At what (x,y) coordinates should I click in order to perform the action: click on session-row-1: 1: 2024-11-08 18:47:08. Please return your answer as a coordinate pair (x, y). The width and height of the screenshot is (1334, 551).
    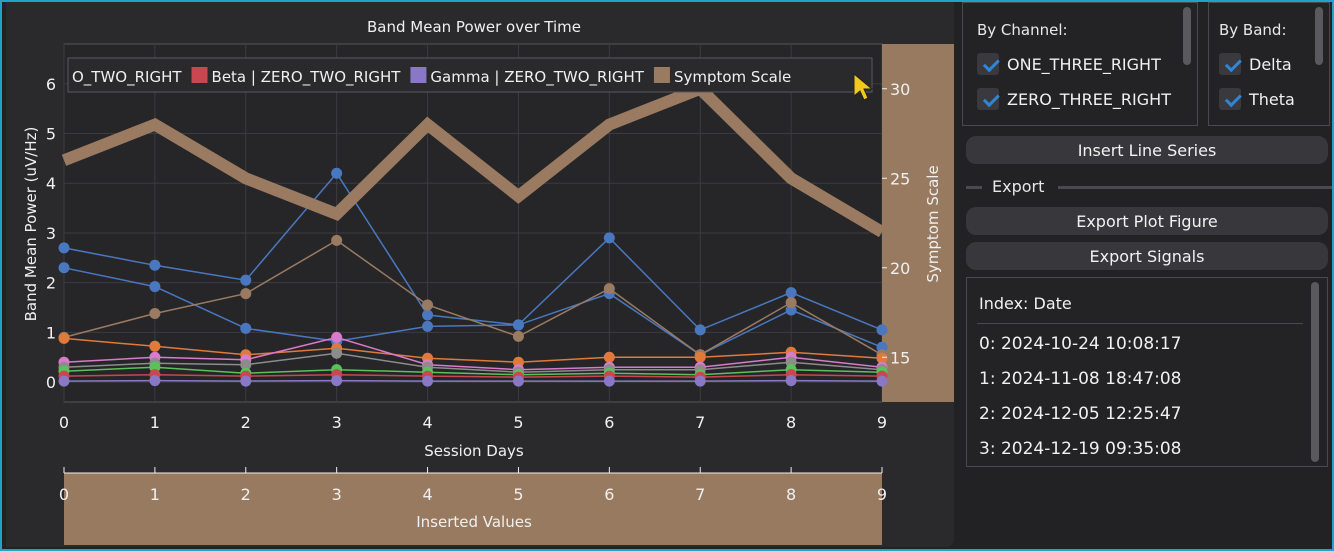
    Looking at the image, I should click on (1080, 379).